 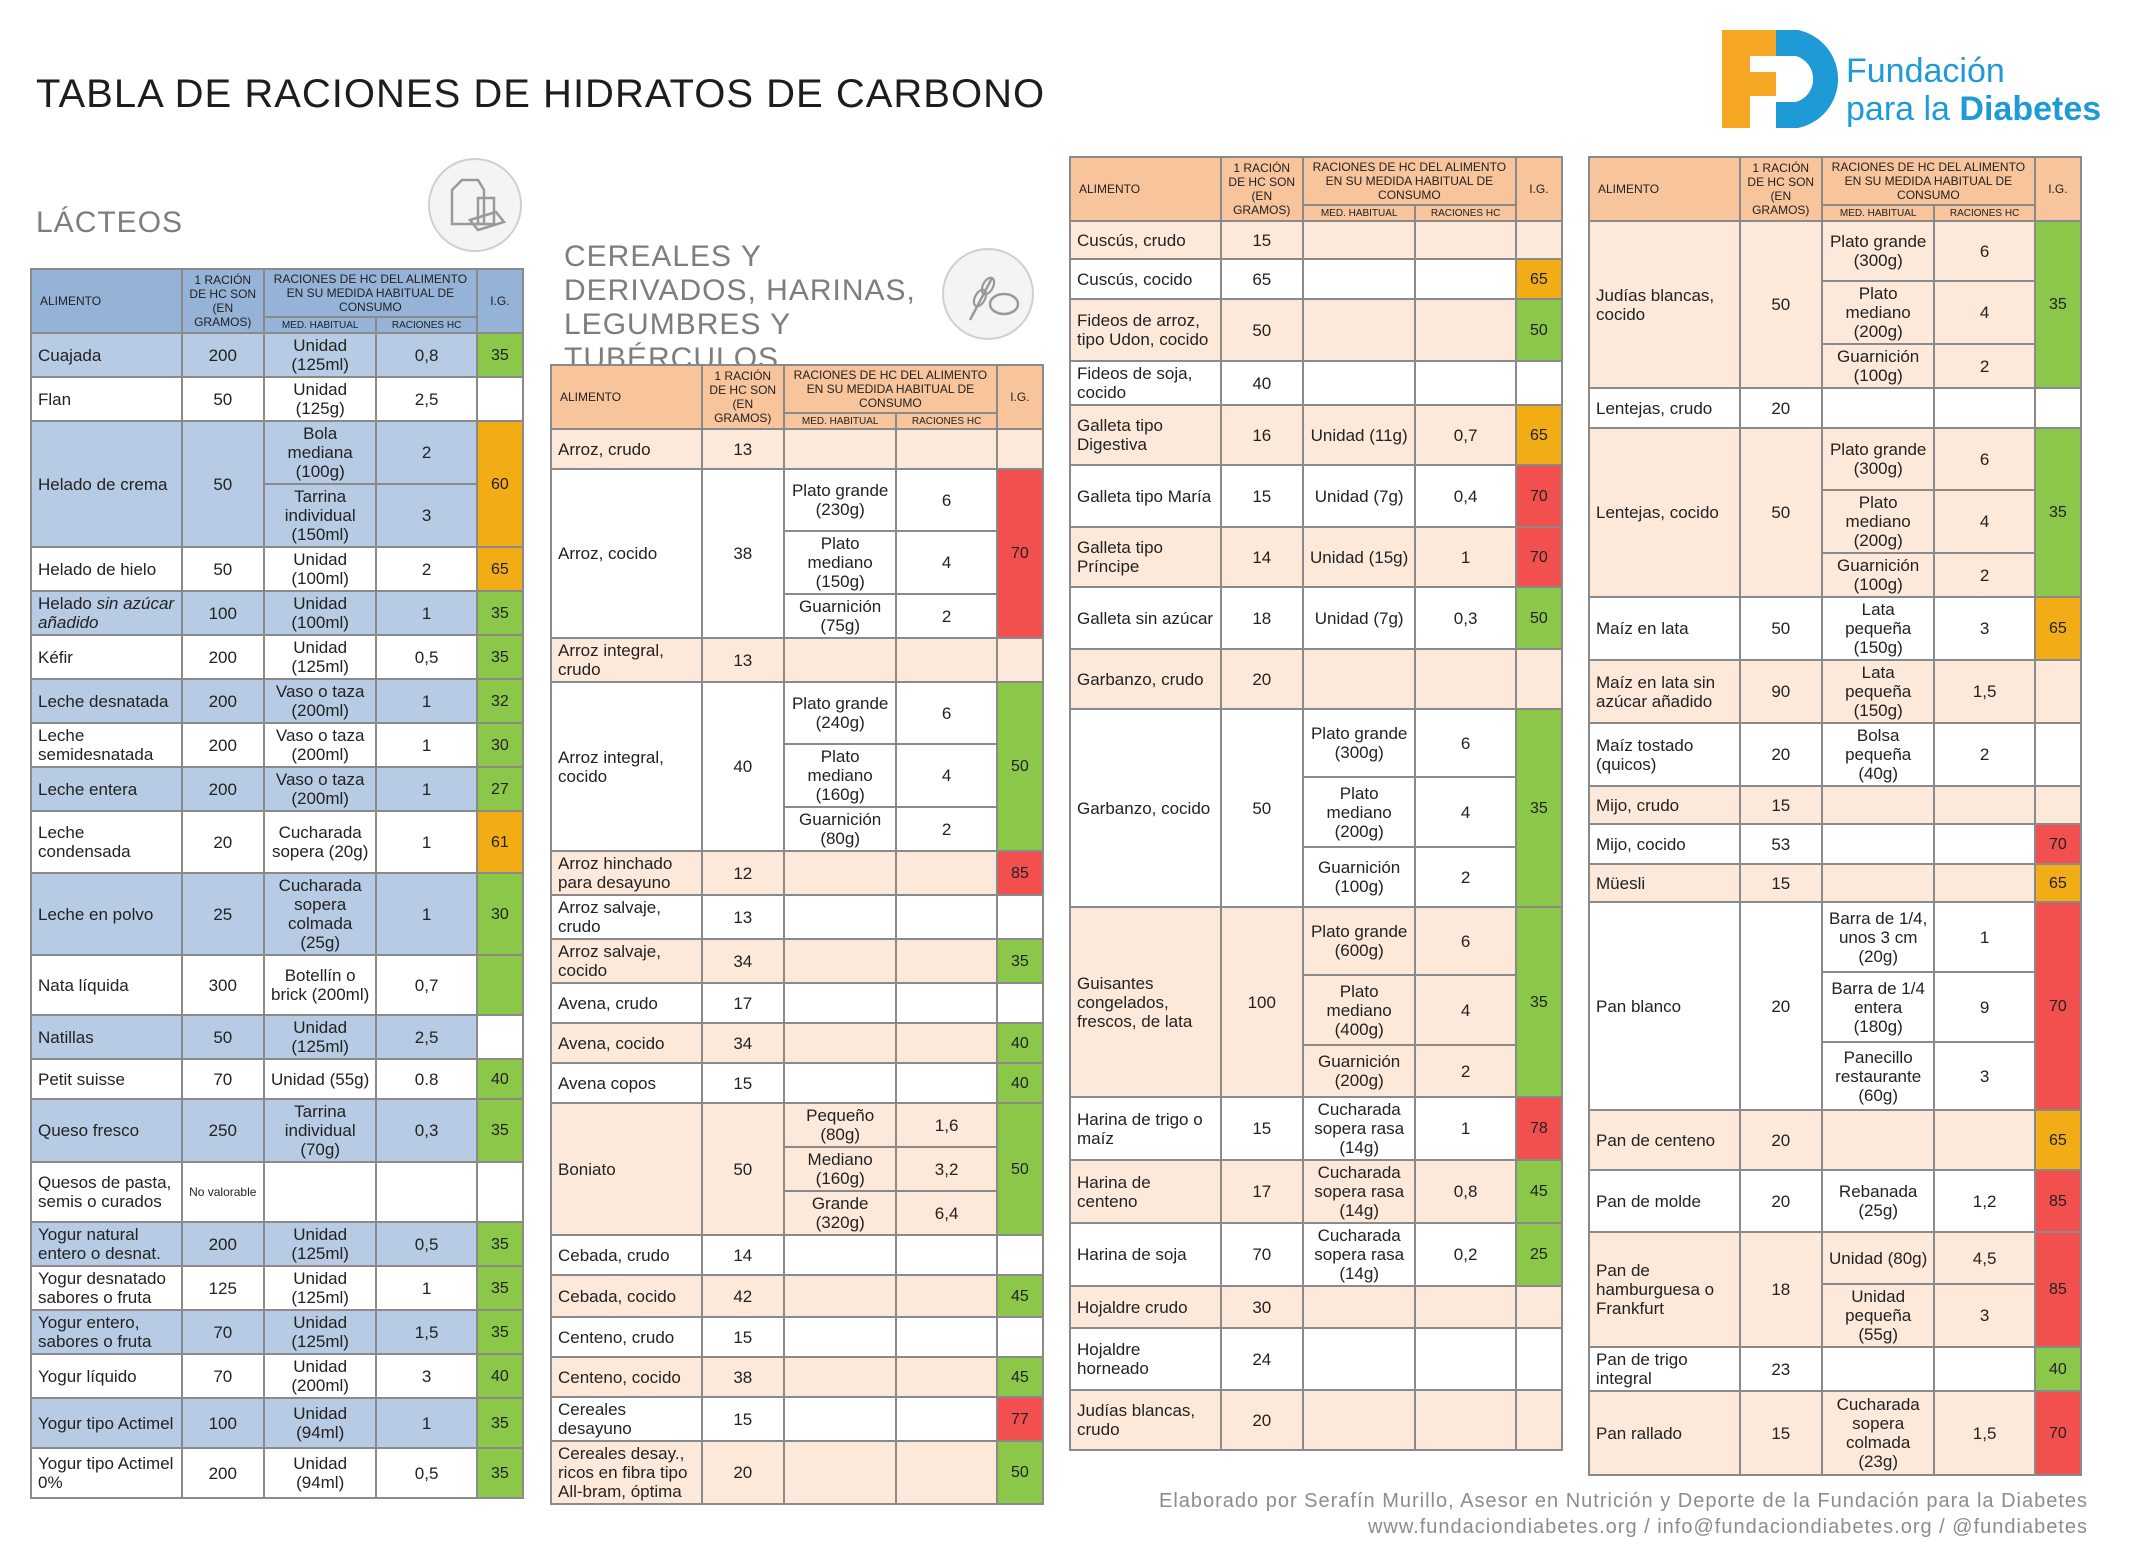 What do you see at coordinates (1261, 557) in the screenshot?
I see `cell-value: 14` at bounding box center [1261, 557].